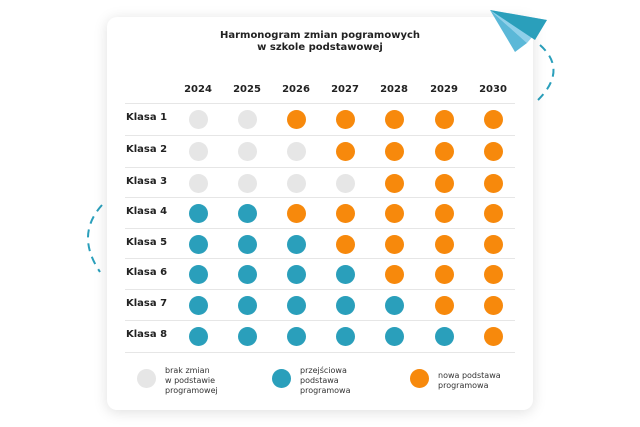 The height and width of the screenshot is (427, 640). I want to click on row-label: Klasa 6, so click(147, 272).